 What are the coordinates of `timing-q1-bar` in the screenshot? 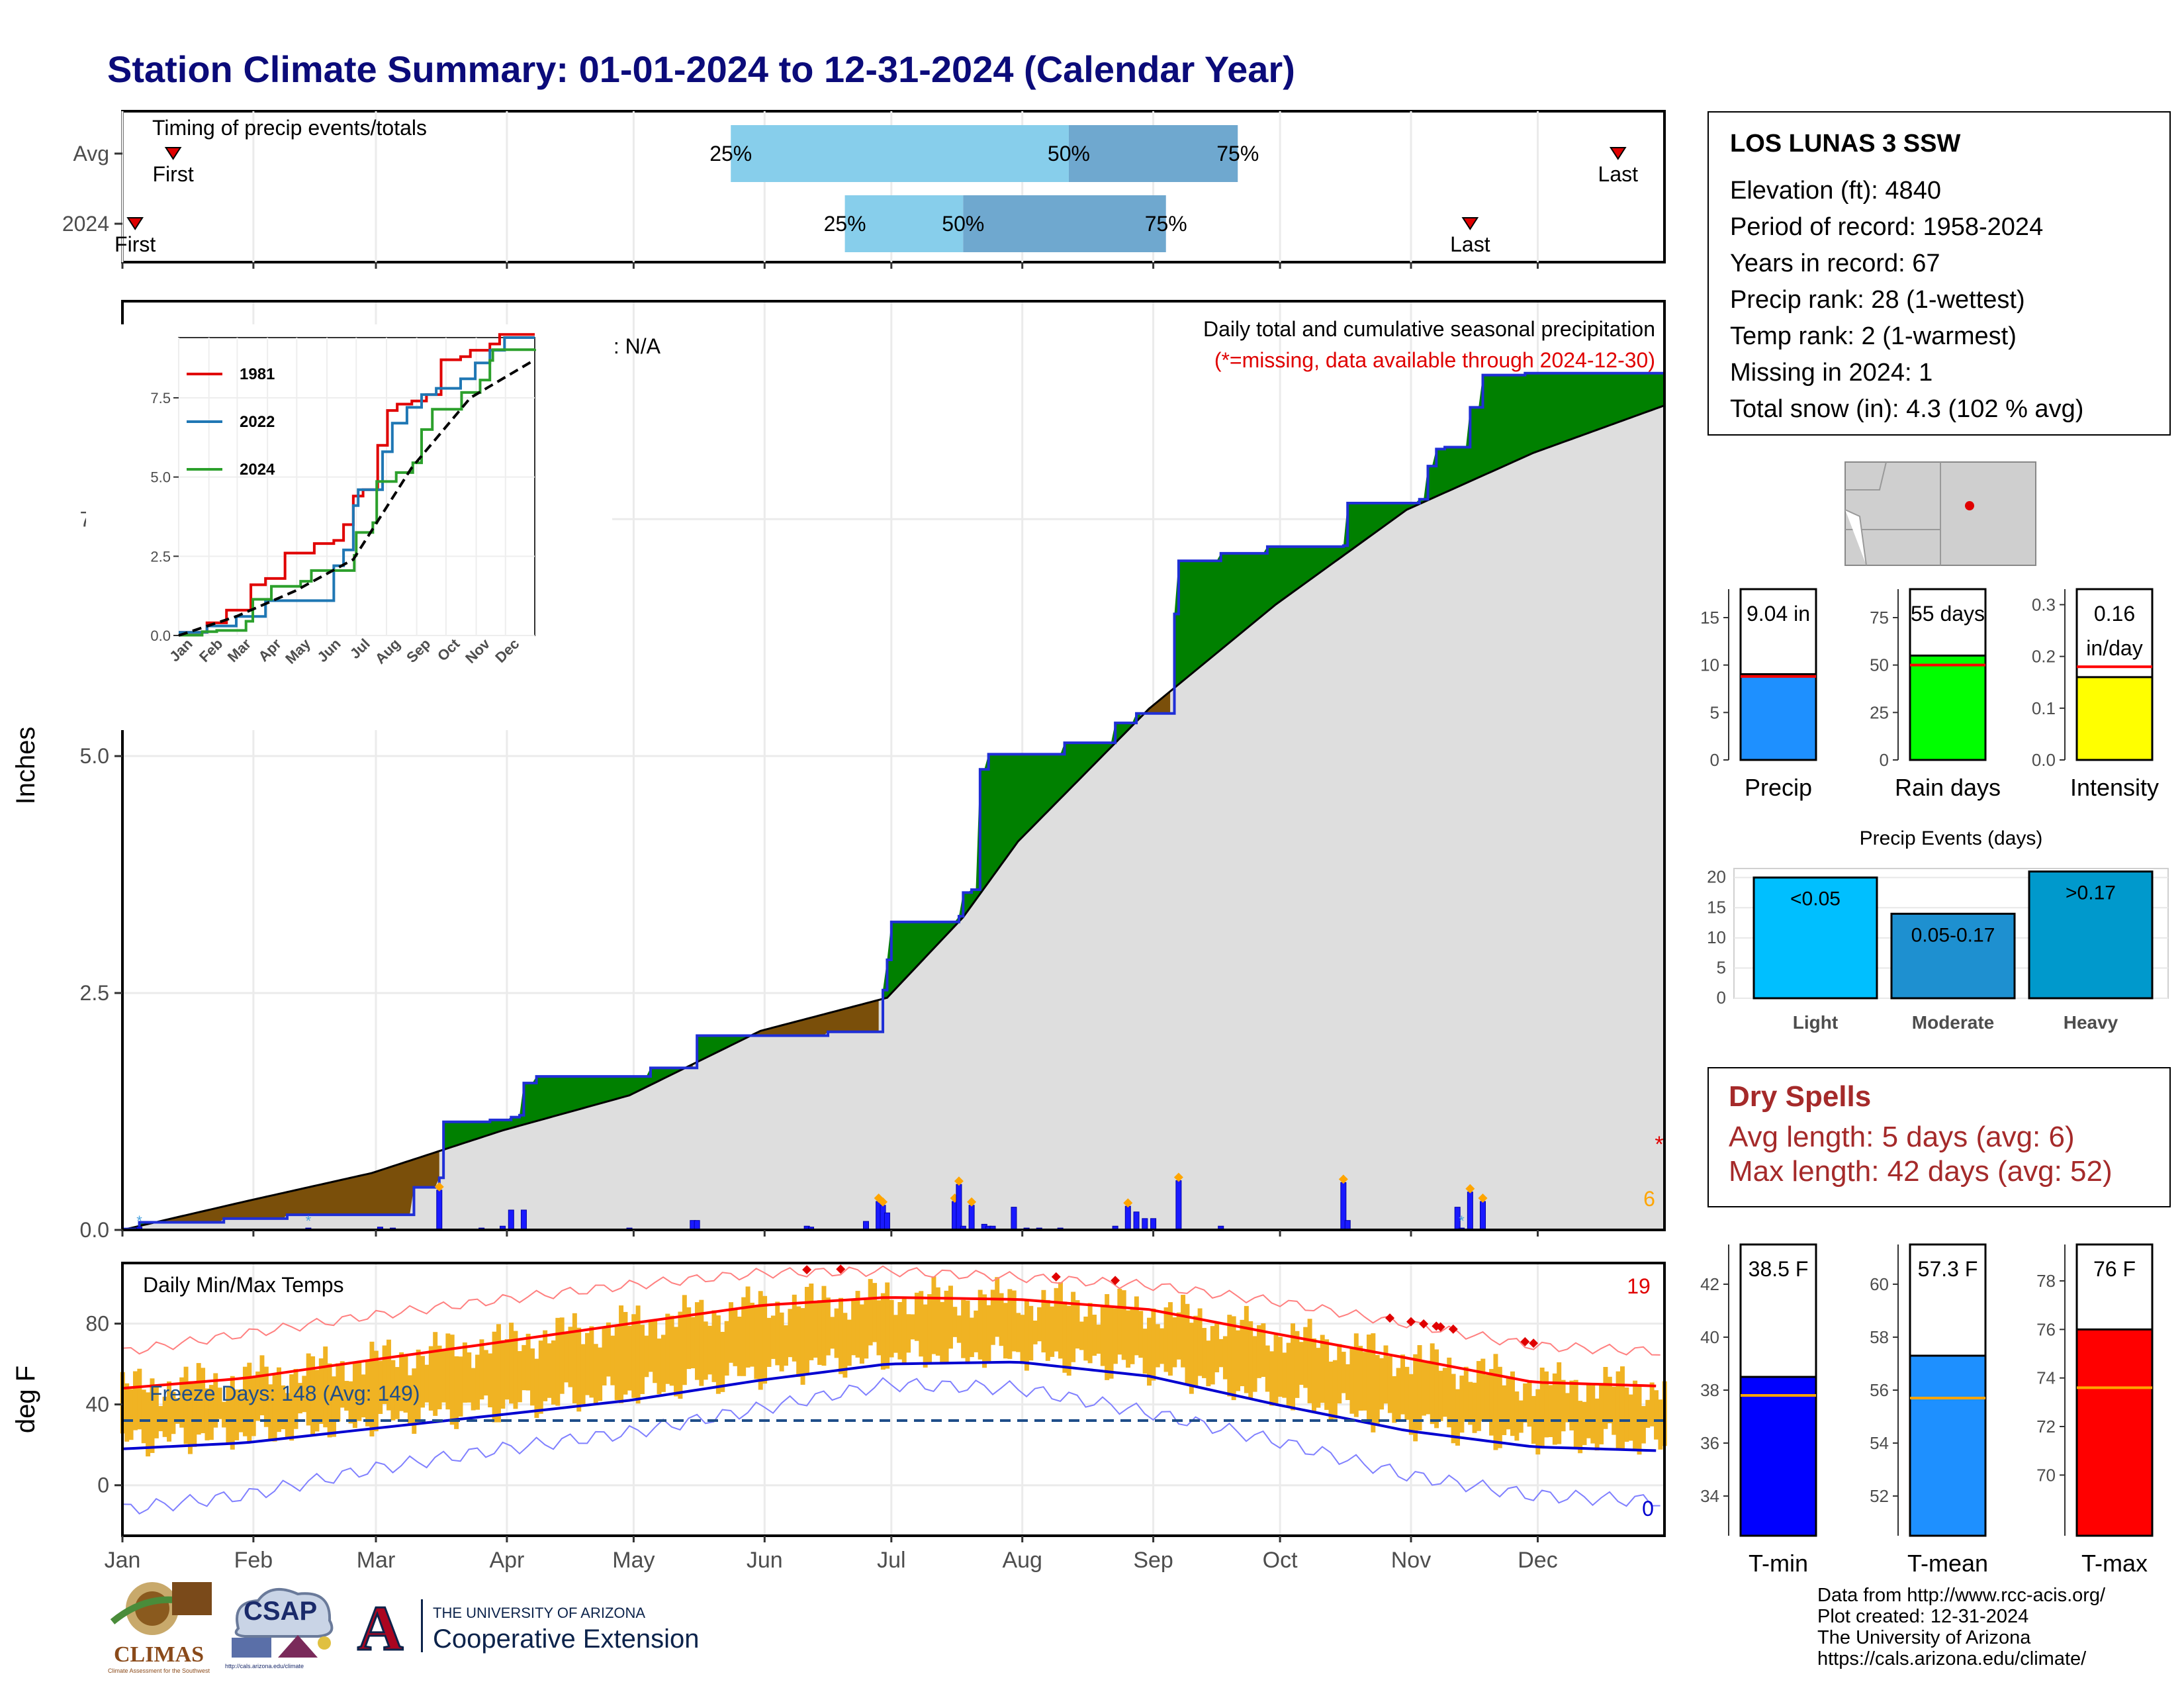 It's located at (904, 223).